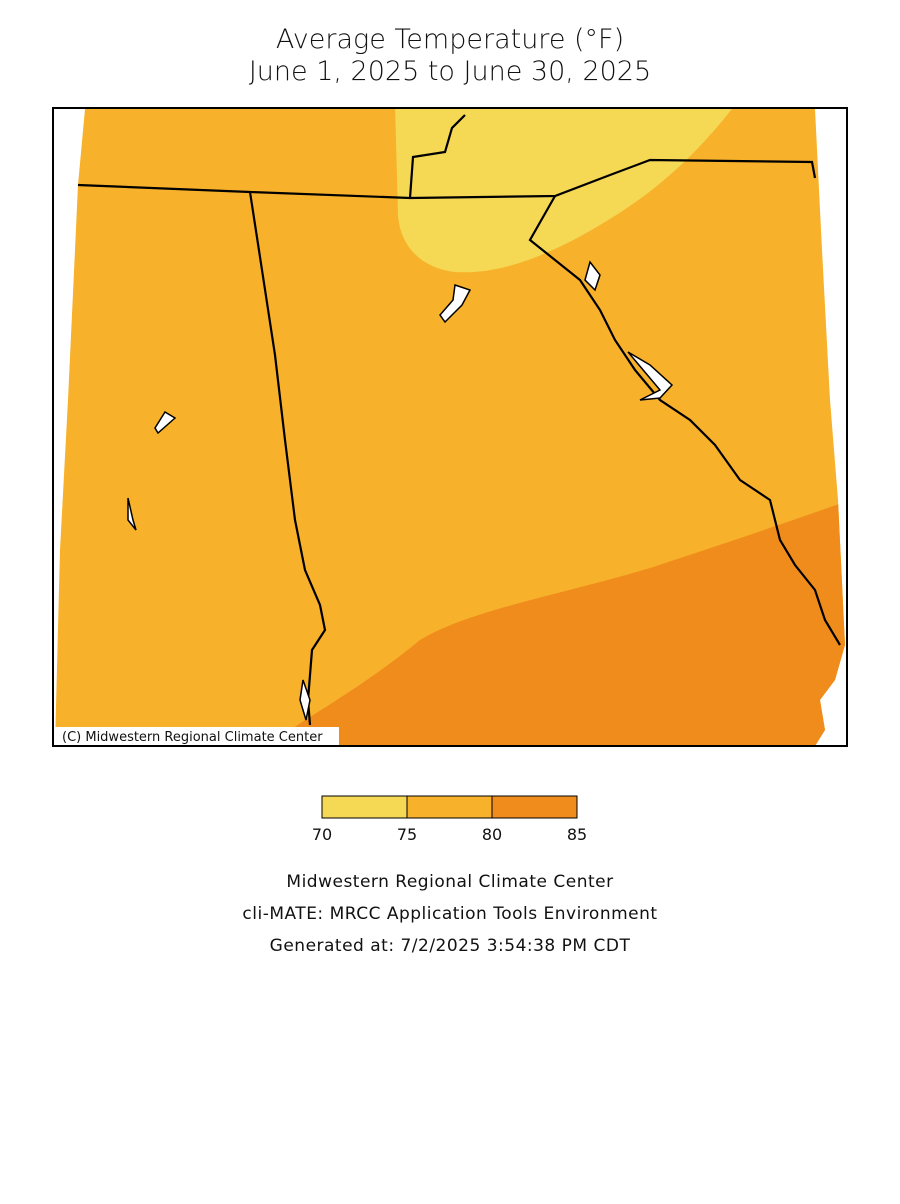 This screenshot has width=900, height=1204. Describe the element at coordinates (450, 39) in the screenshot. I see `map-title: Average Temperature (°F)` at that location.